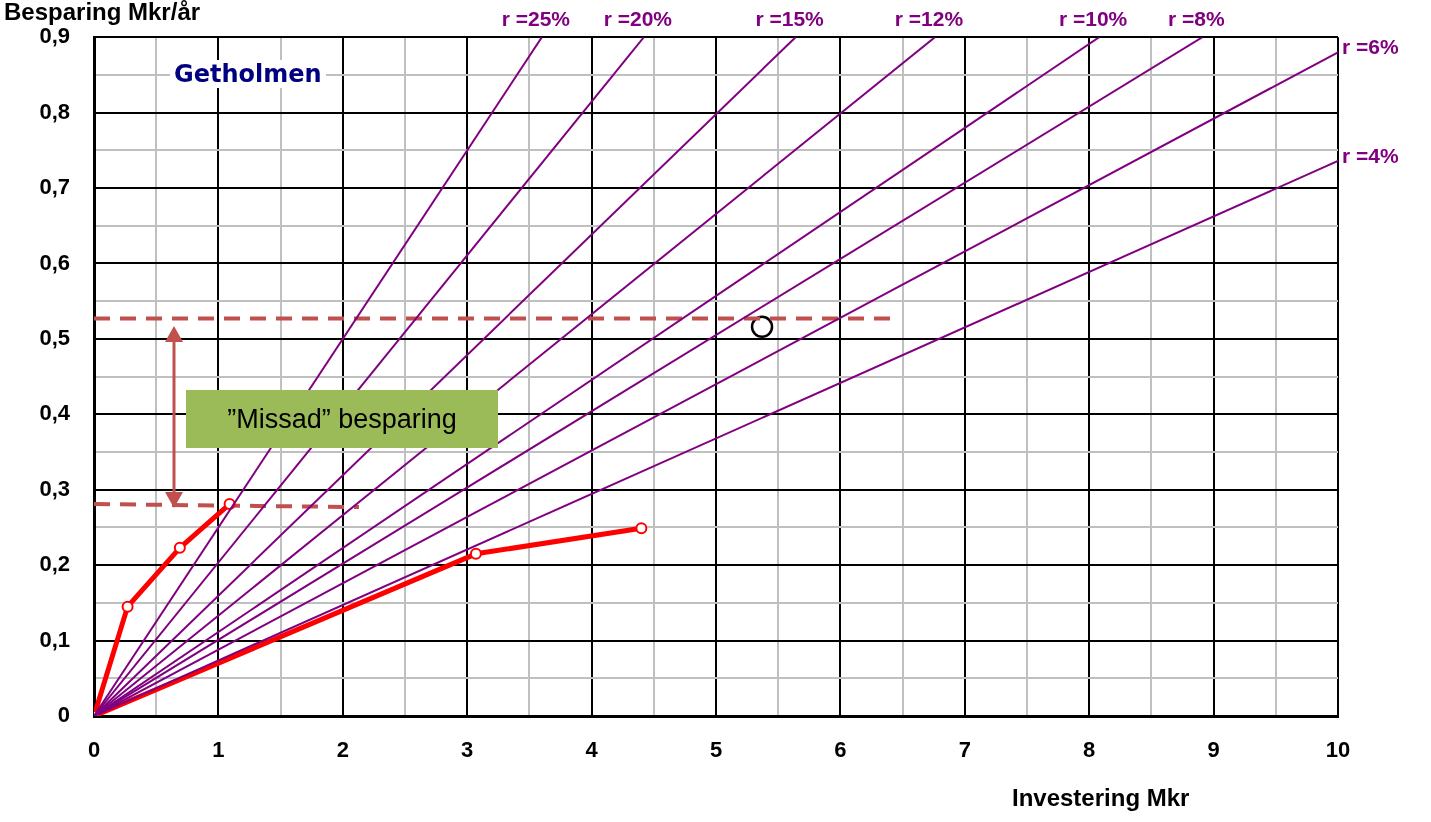  Describe the element at coordinates (1101, 798) in the screenshot. I see `x-axis-title: Investering Mkr` at that location.